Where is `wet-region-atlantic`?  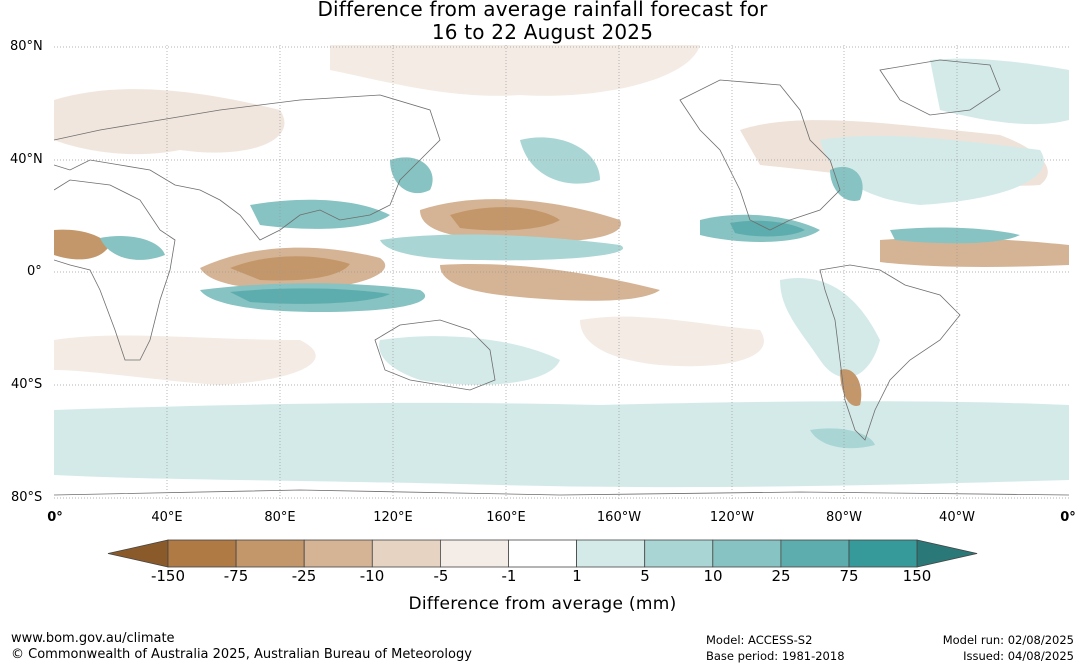 wet-region-atlantic is located at coordinates (932, 170).